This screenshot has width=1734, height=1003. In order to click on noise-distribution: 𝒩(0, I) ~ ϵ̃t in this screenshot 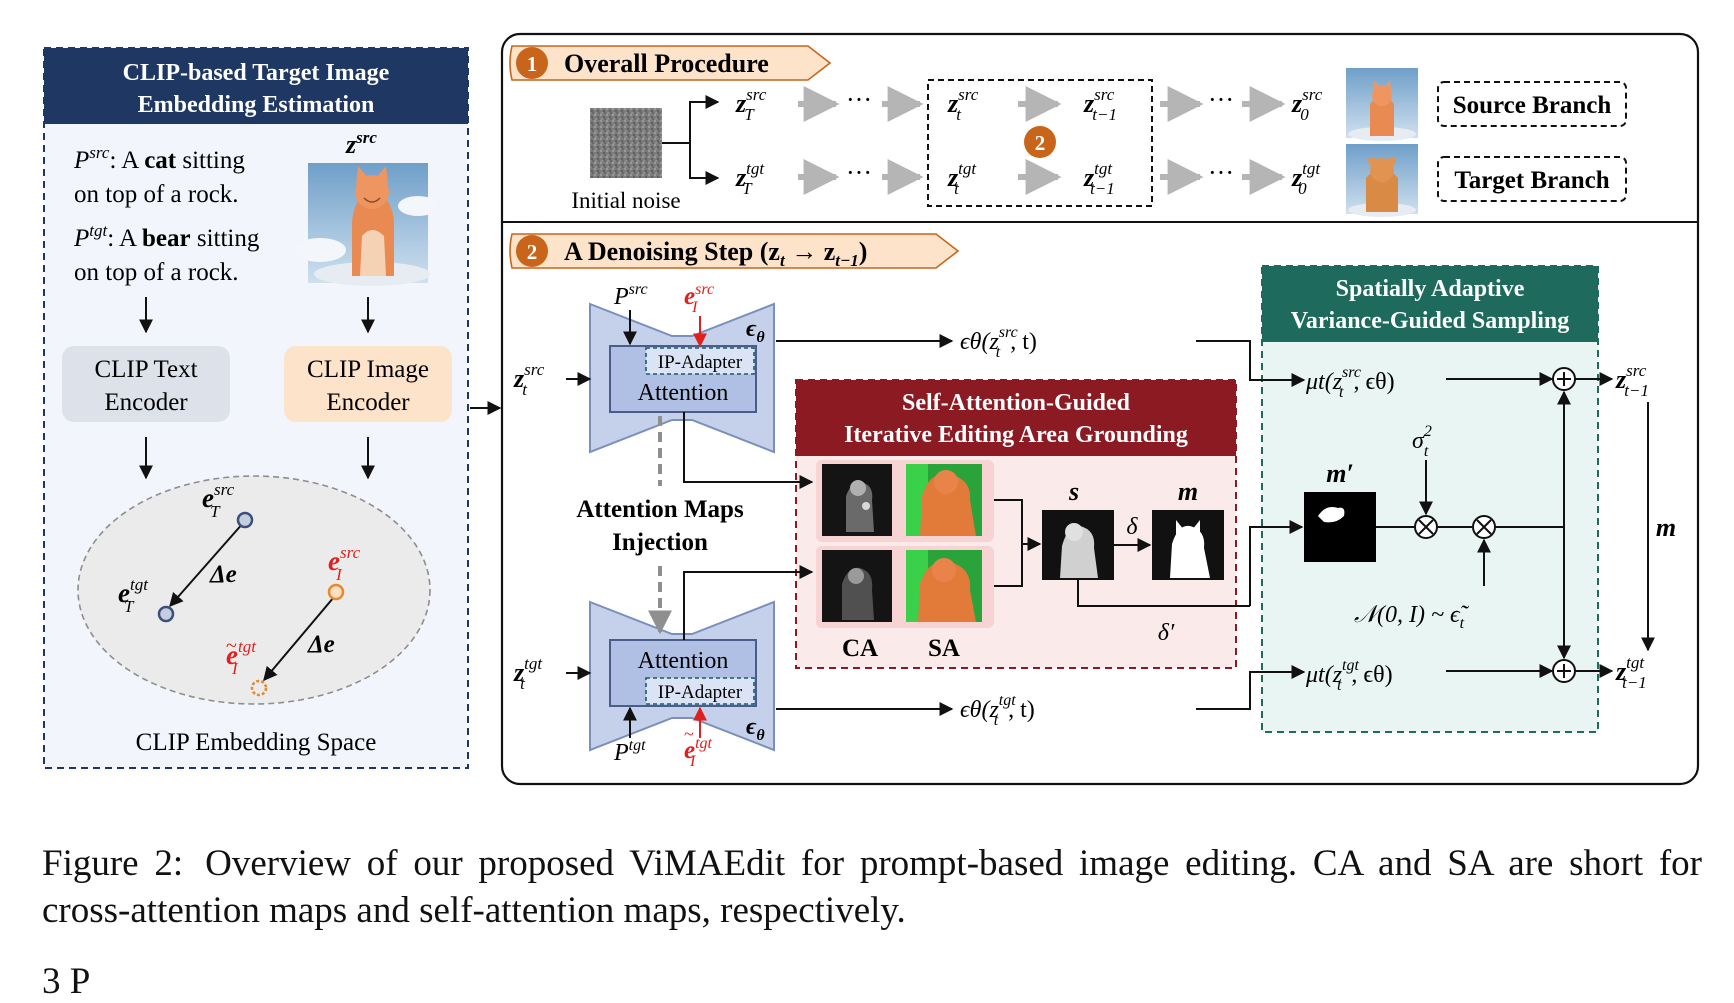, I will do `click(1412, 617)`.